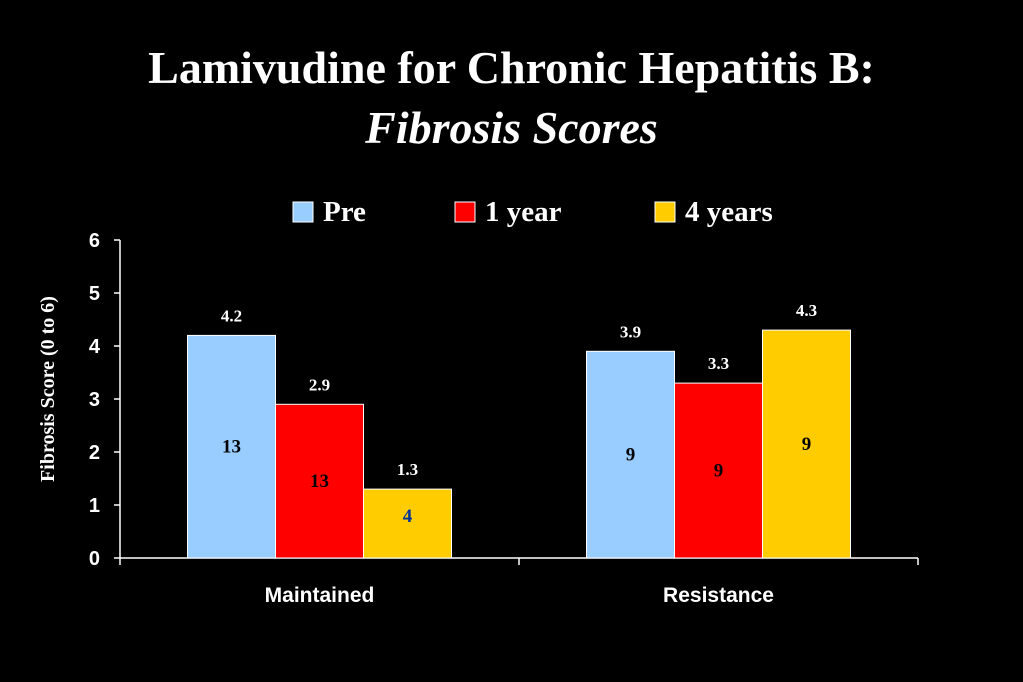 The image size is (1023, 682). Describe the element at coordinates (718, 595) in the screenshot. I see `x-category-label: Resistance` at that location.